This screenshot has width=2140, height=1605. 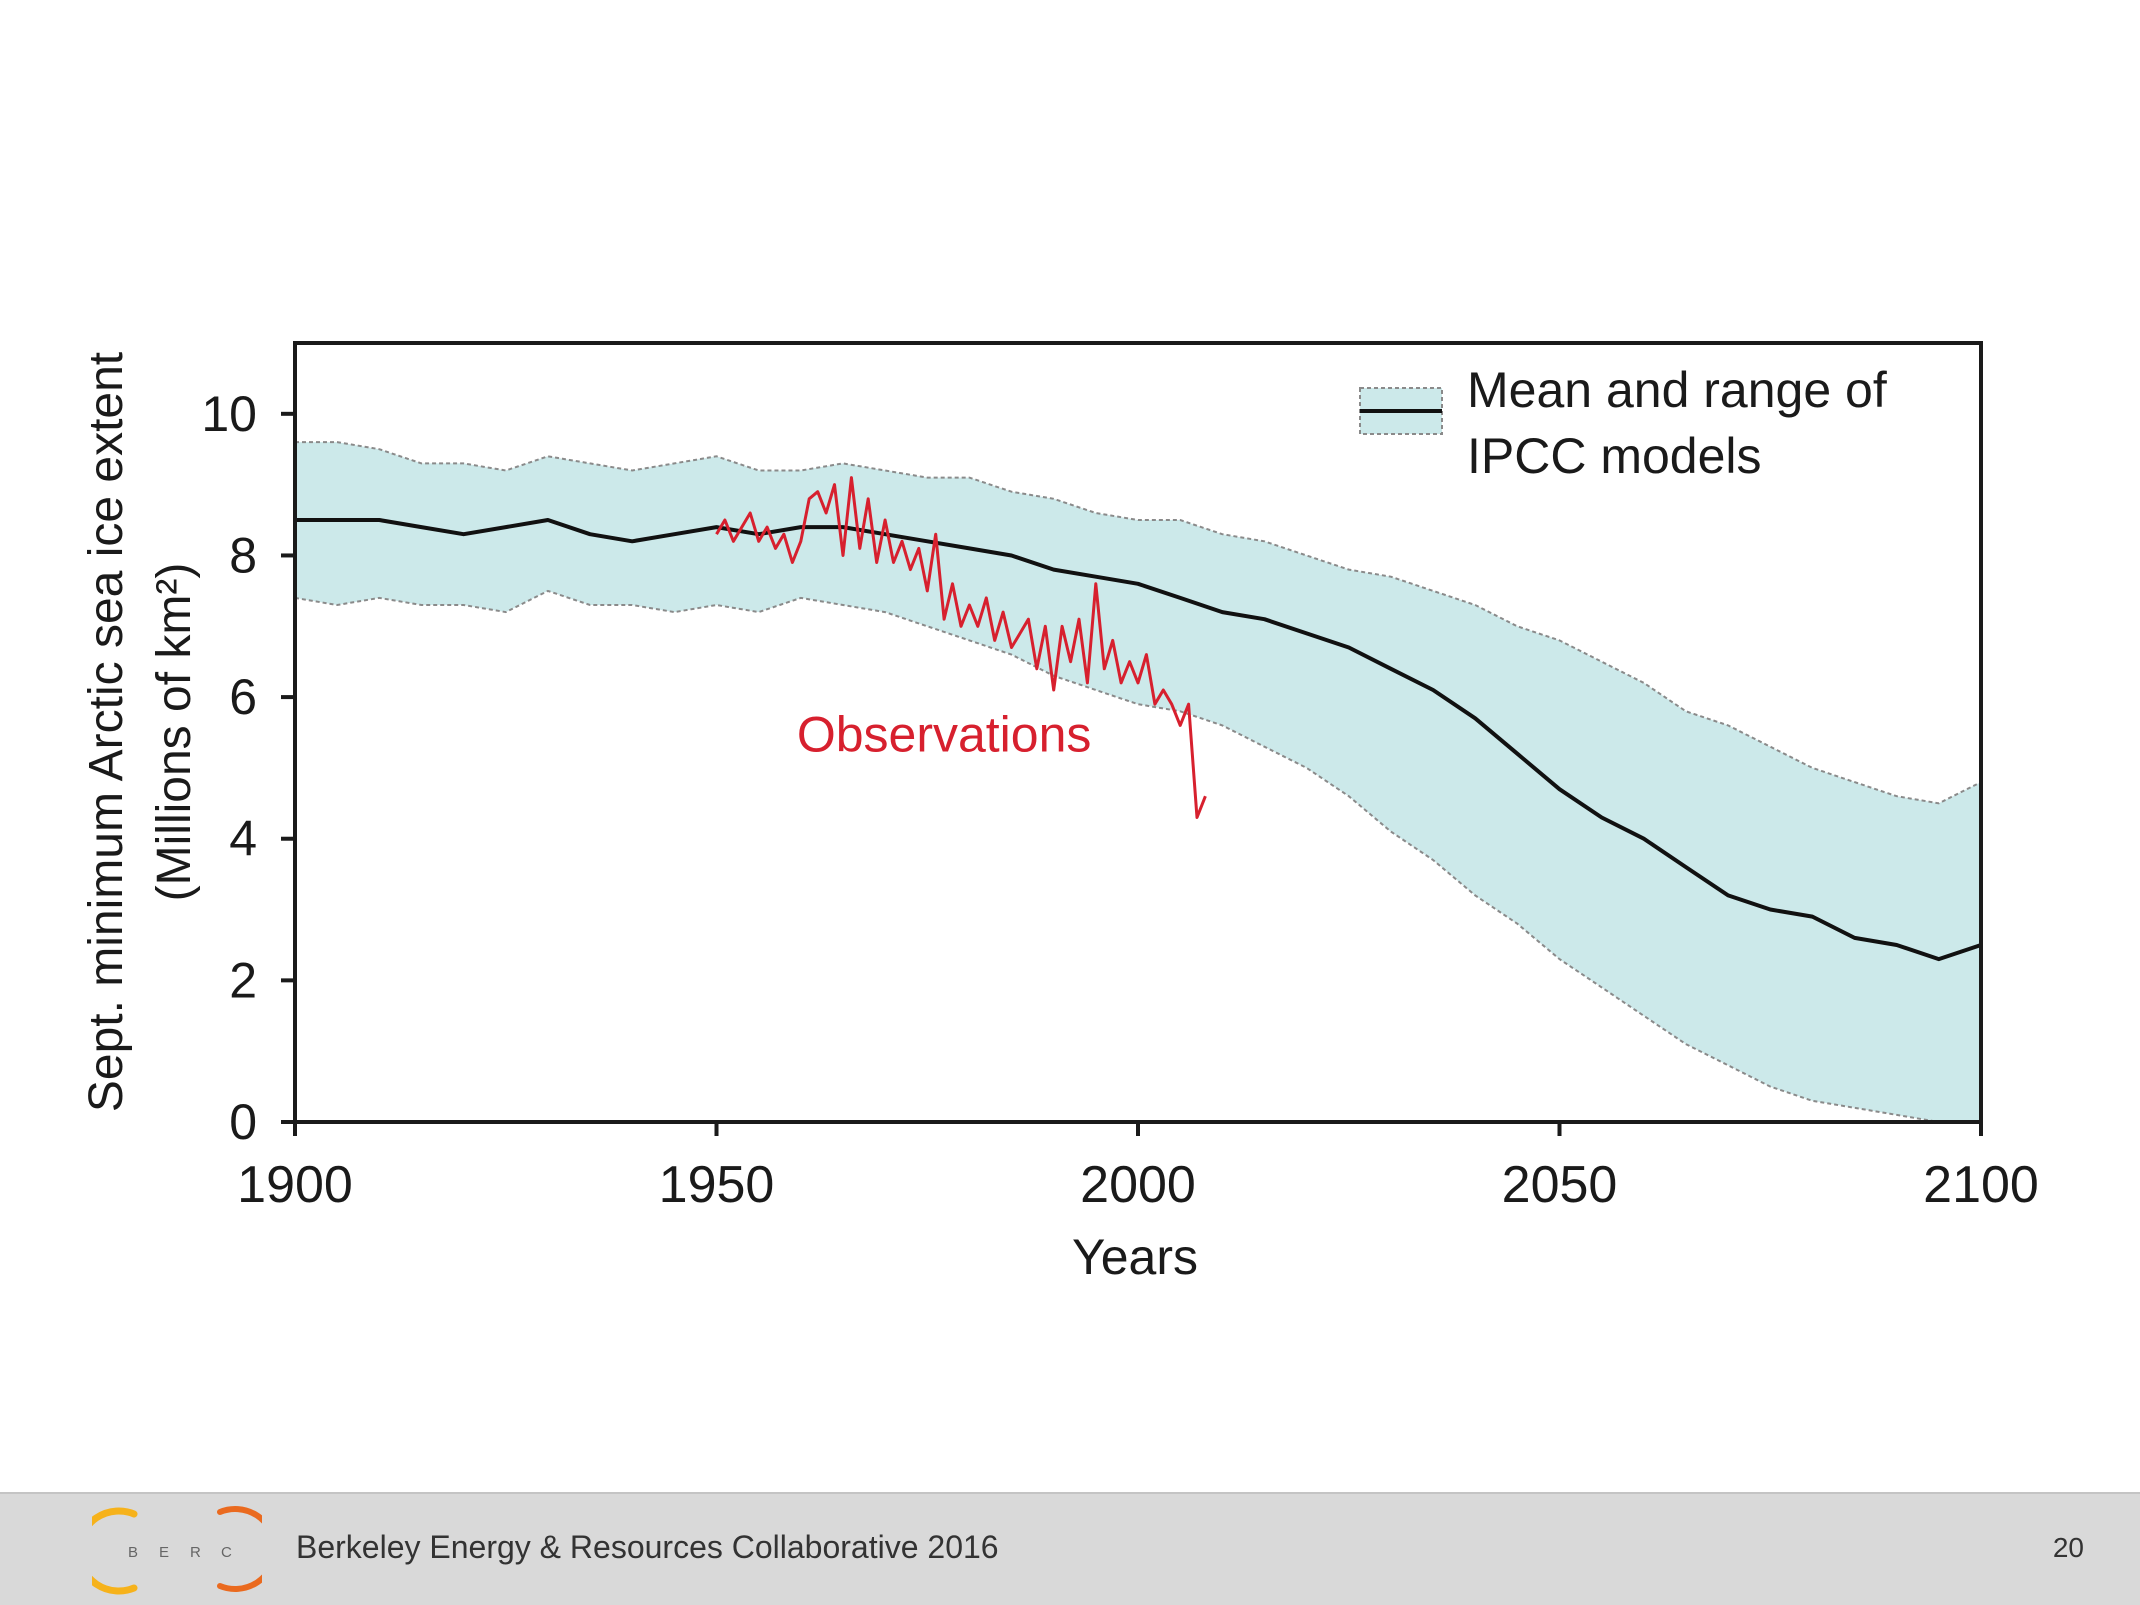 What do you see at coordinates (1981, 1185) in the screenshot?
I see `x-tick-label: 2100` at bounding box center [1981, 1185].